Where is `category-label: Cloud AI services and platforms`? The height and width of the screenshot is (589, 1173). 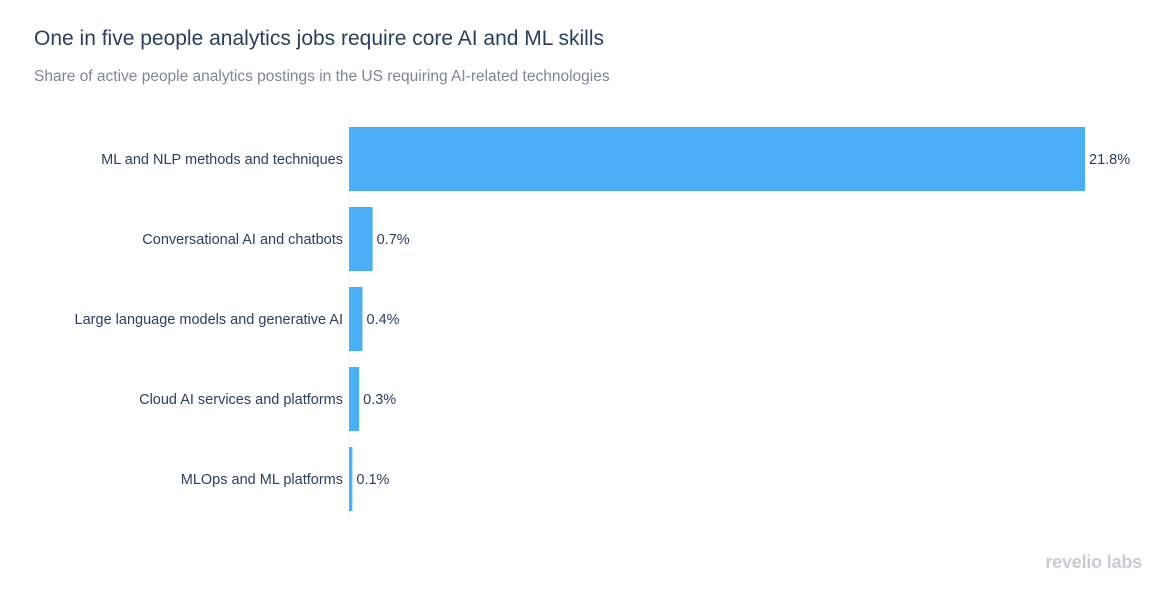
category-label: Cloud AI services and platforms is located at coordinates (241, 400).